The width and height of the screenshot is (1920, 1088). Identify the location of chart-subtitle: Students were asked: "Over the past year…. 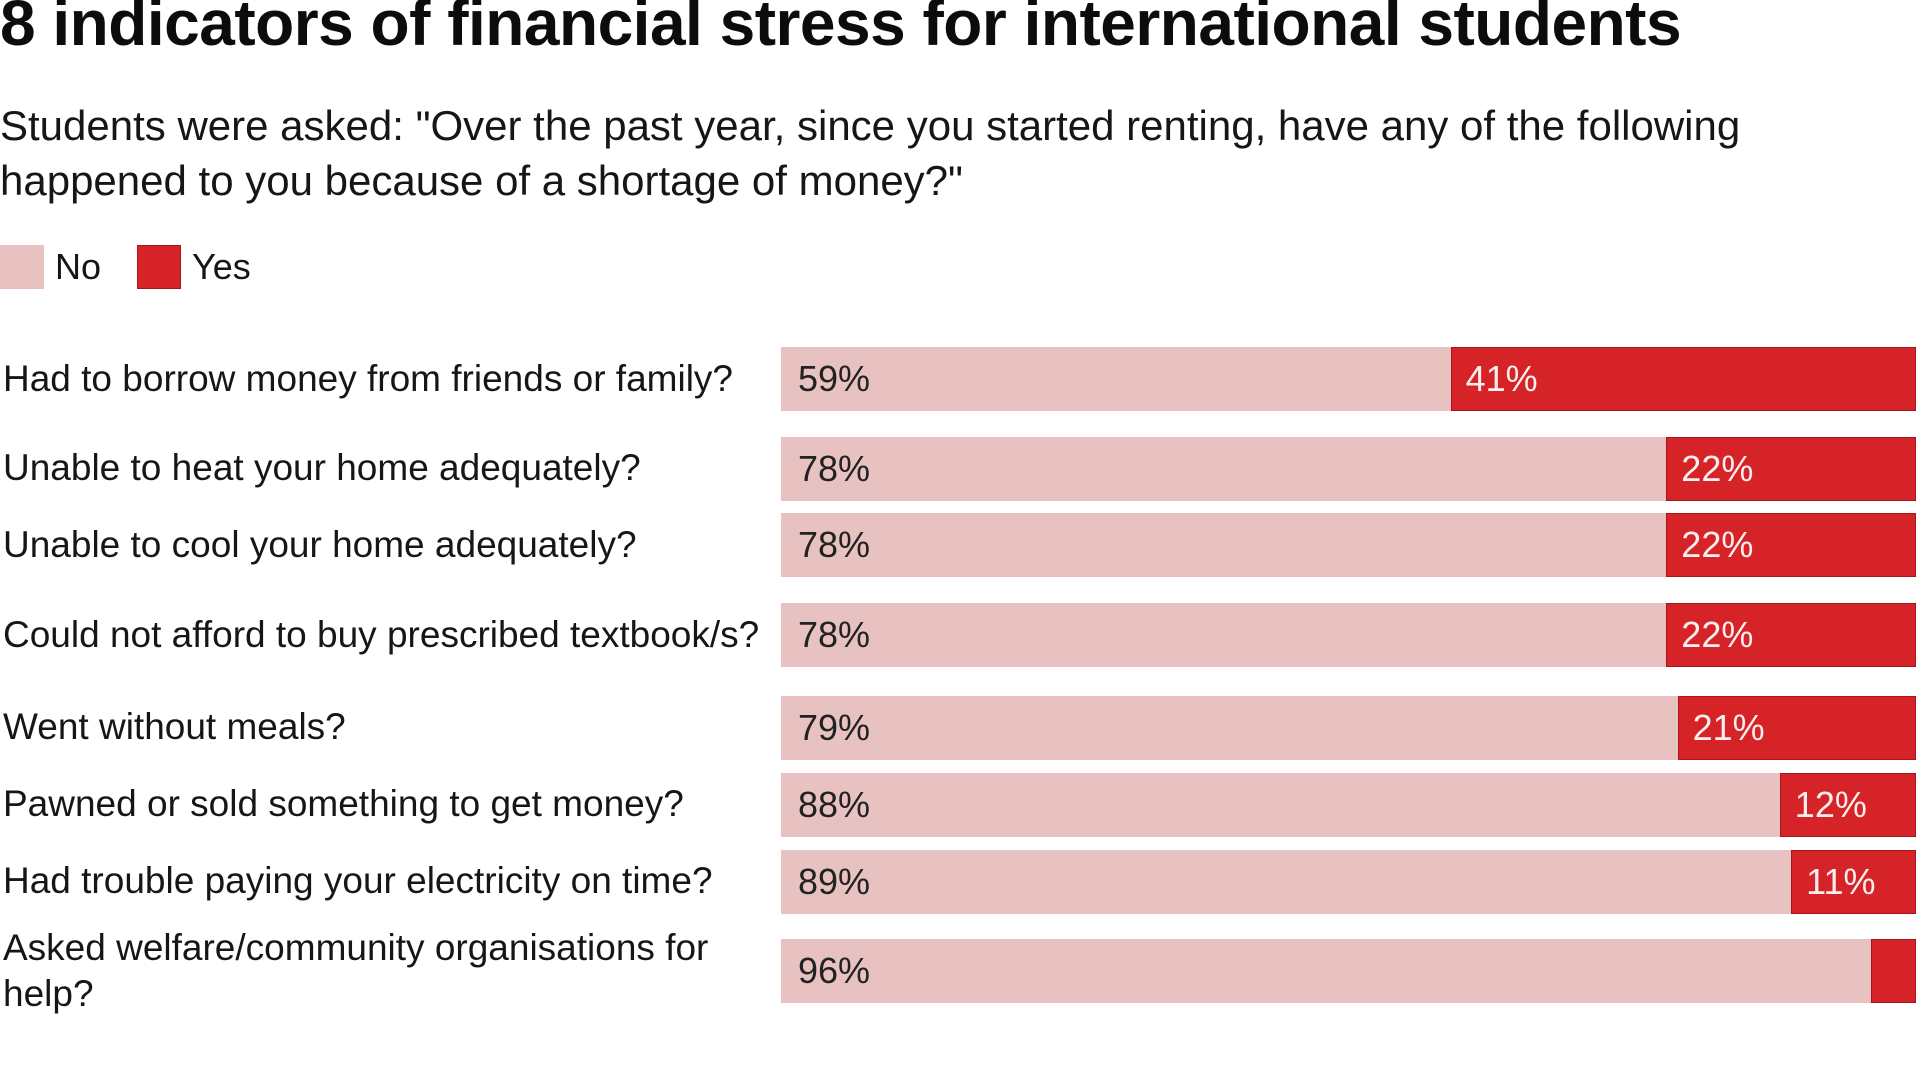
(870, 153).